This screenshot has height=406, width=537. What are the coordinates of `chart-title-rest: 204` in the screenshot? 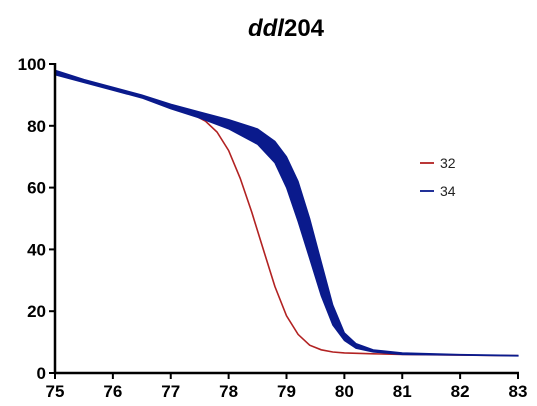 It's located at (304, 28).